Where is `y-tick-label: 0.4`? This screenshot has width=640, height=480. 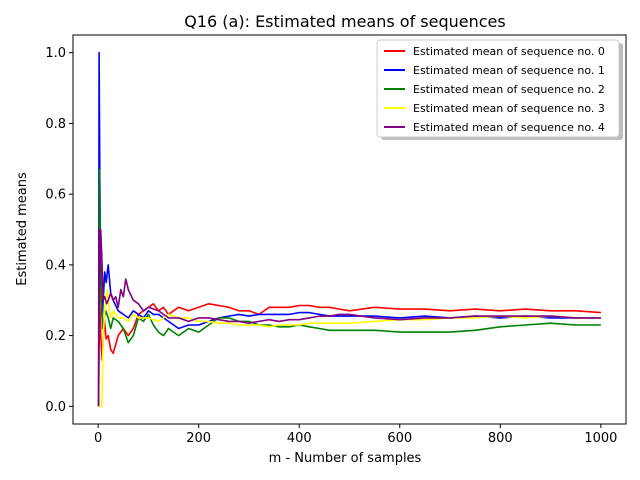 y-tick-label: 0.4 is located at coordinates (55, 265).